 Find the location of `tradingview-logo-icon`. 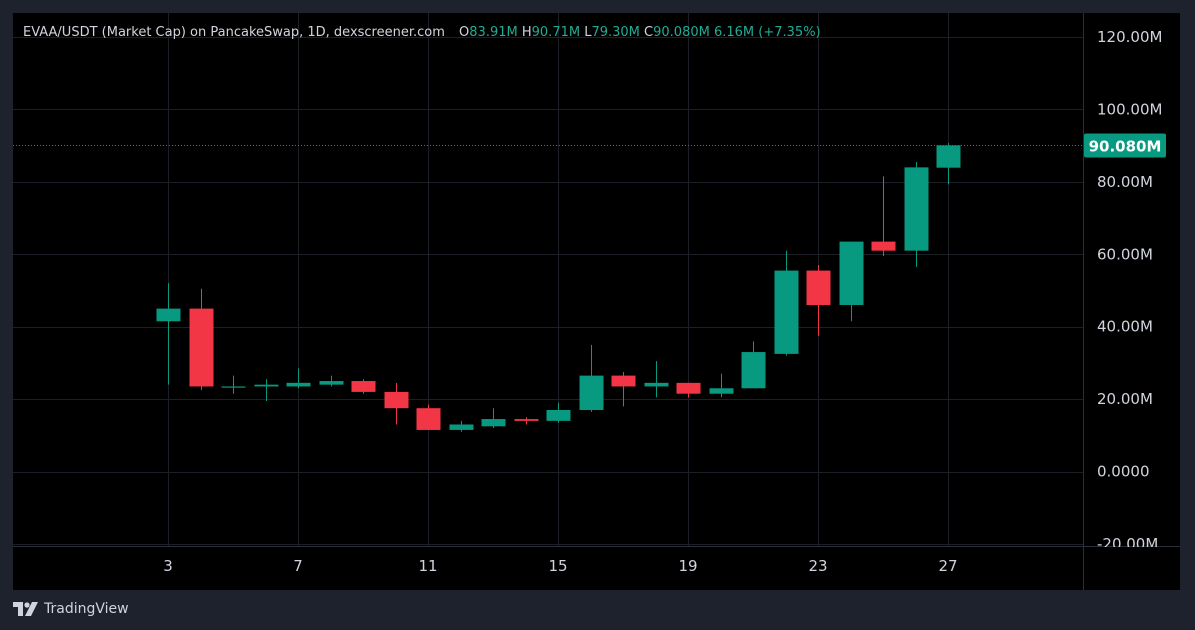

tradingview-logo-icon is located at coordinates (25, 609).